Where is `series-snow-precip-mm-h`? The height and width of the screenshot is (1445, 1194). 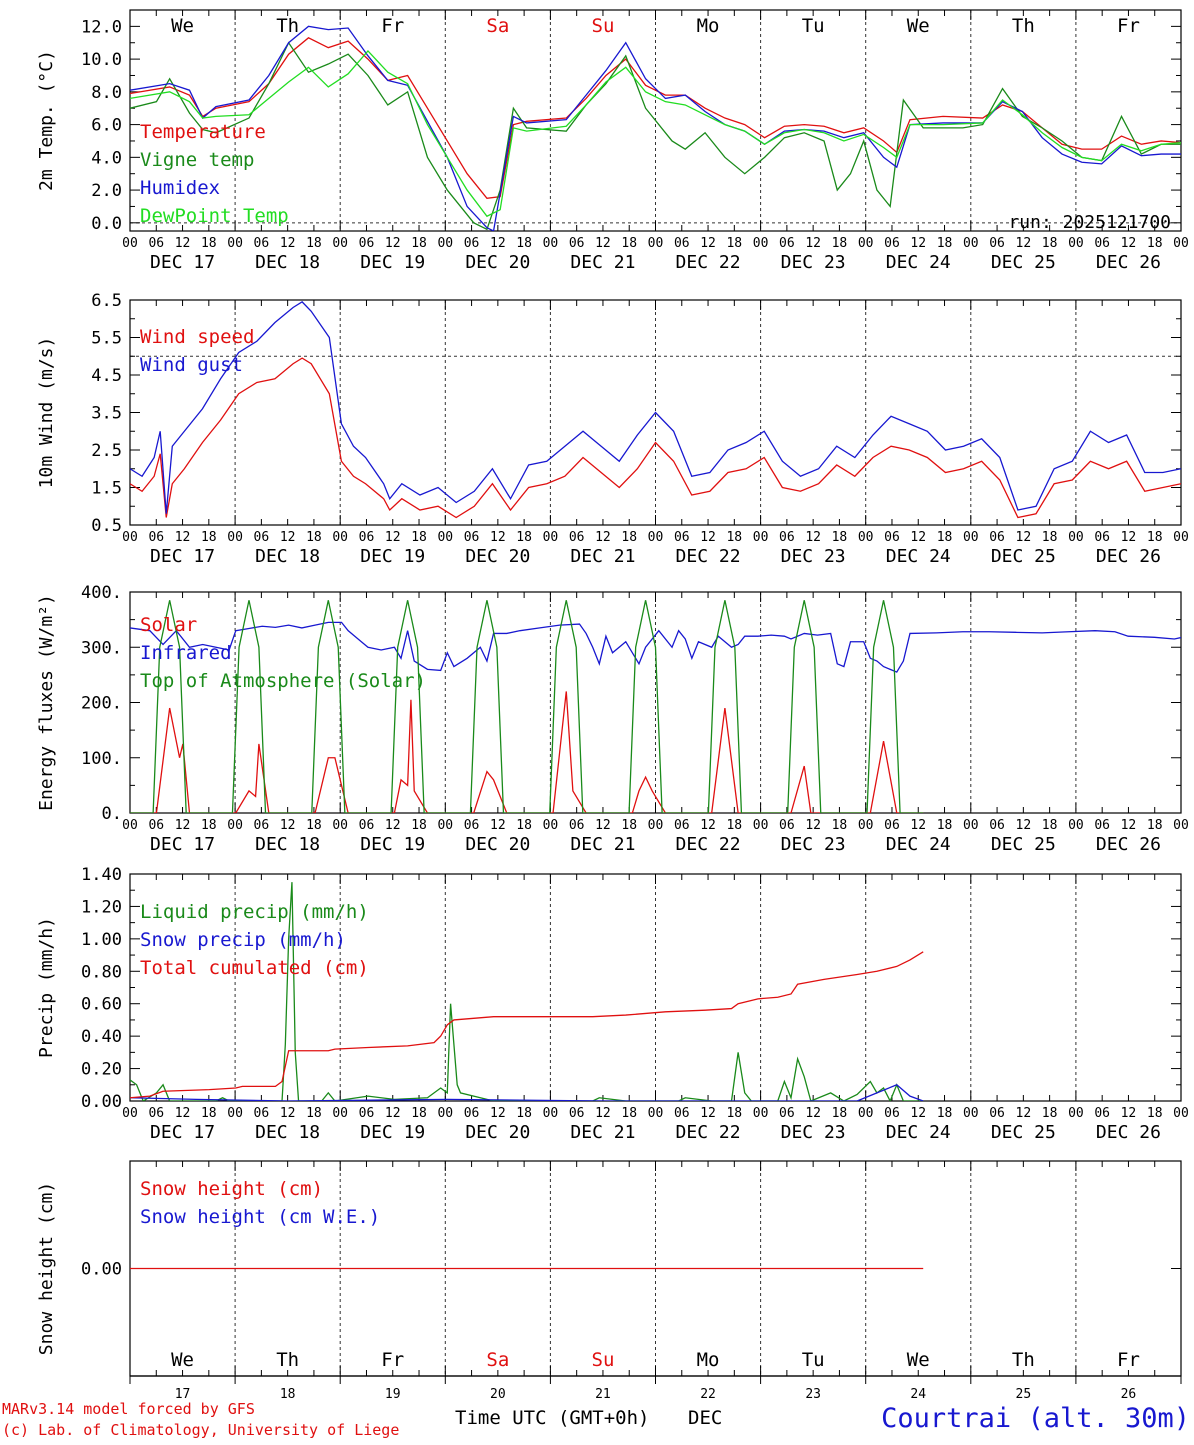
series-snow-precip-mm-h is located at coordinates (527, 1092).